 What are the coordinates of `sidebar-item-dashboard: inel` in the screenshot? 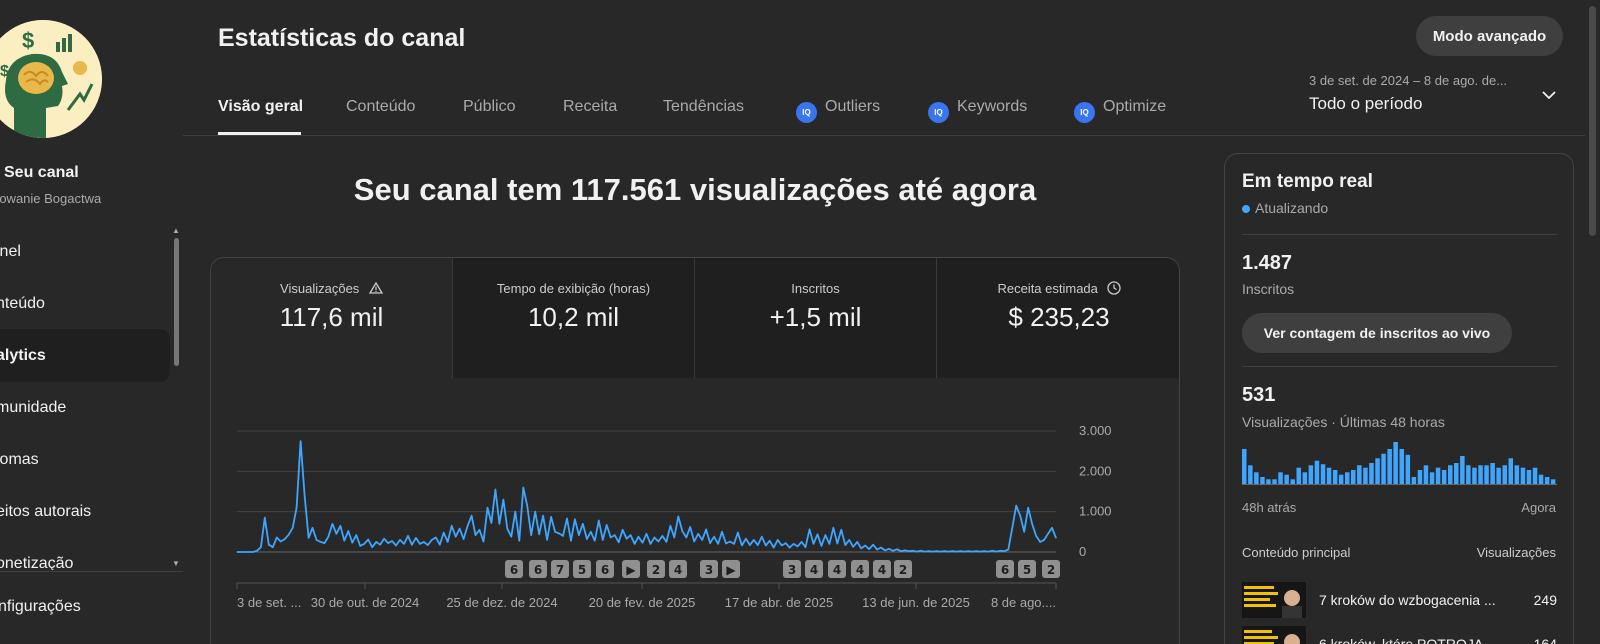 It's located at (85, 251).